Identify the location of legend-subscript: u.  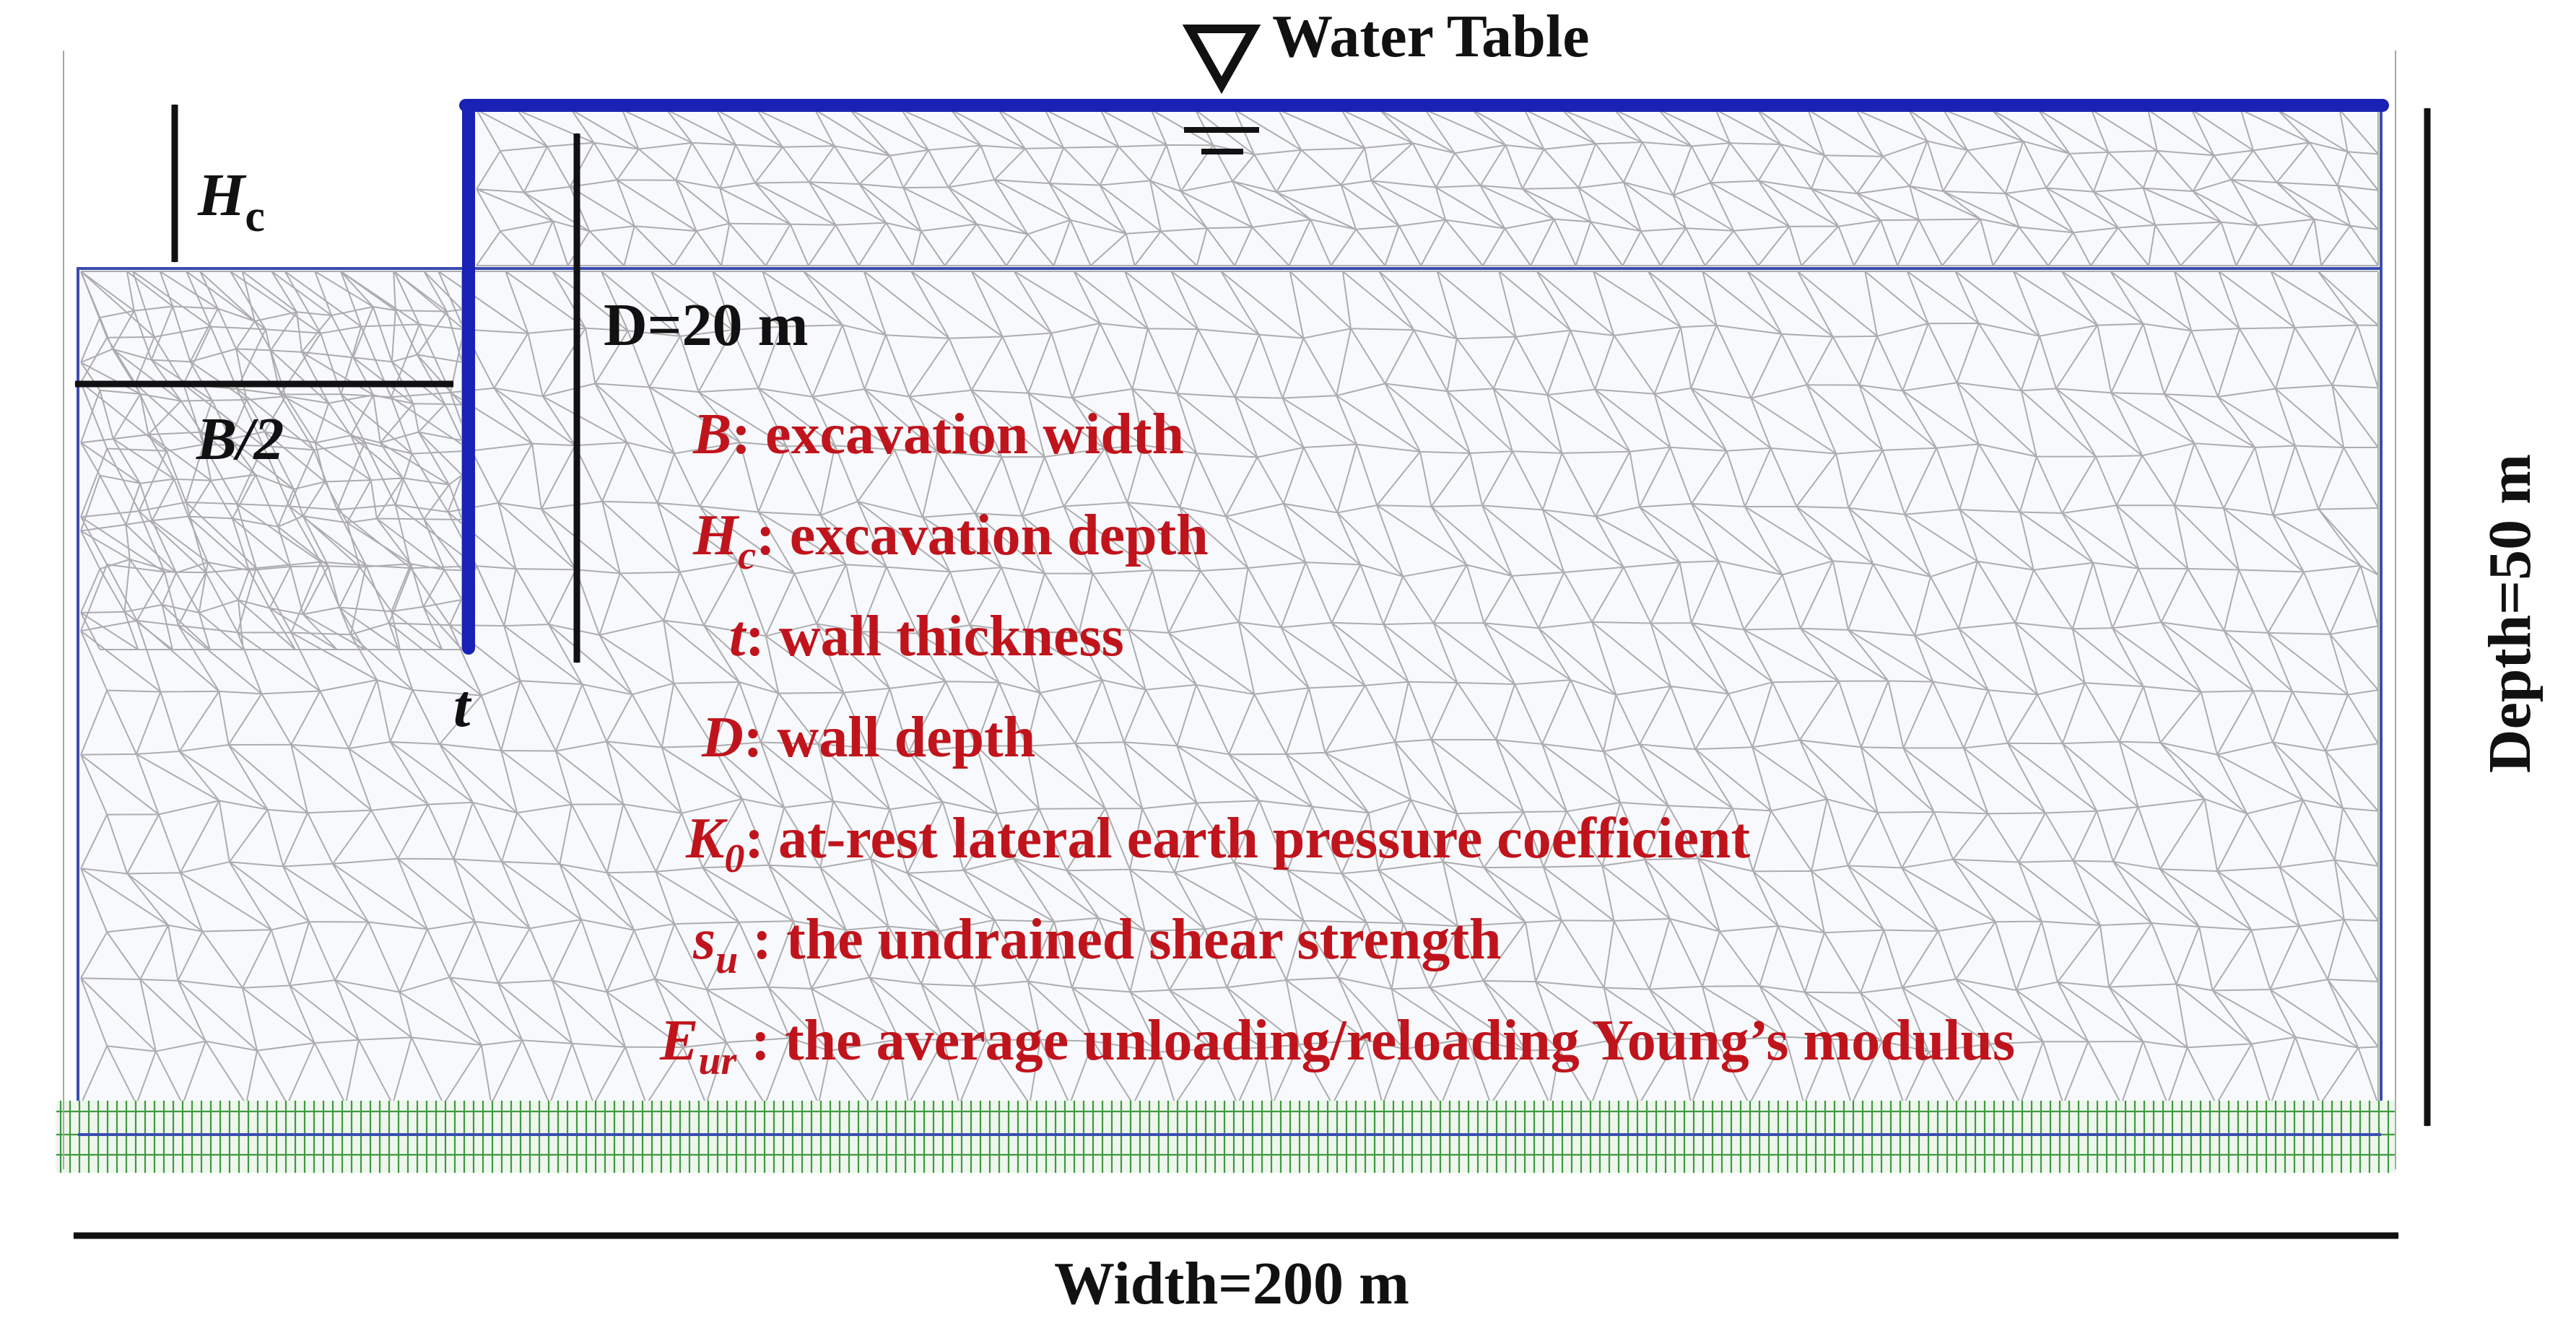
(726, 960).